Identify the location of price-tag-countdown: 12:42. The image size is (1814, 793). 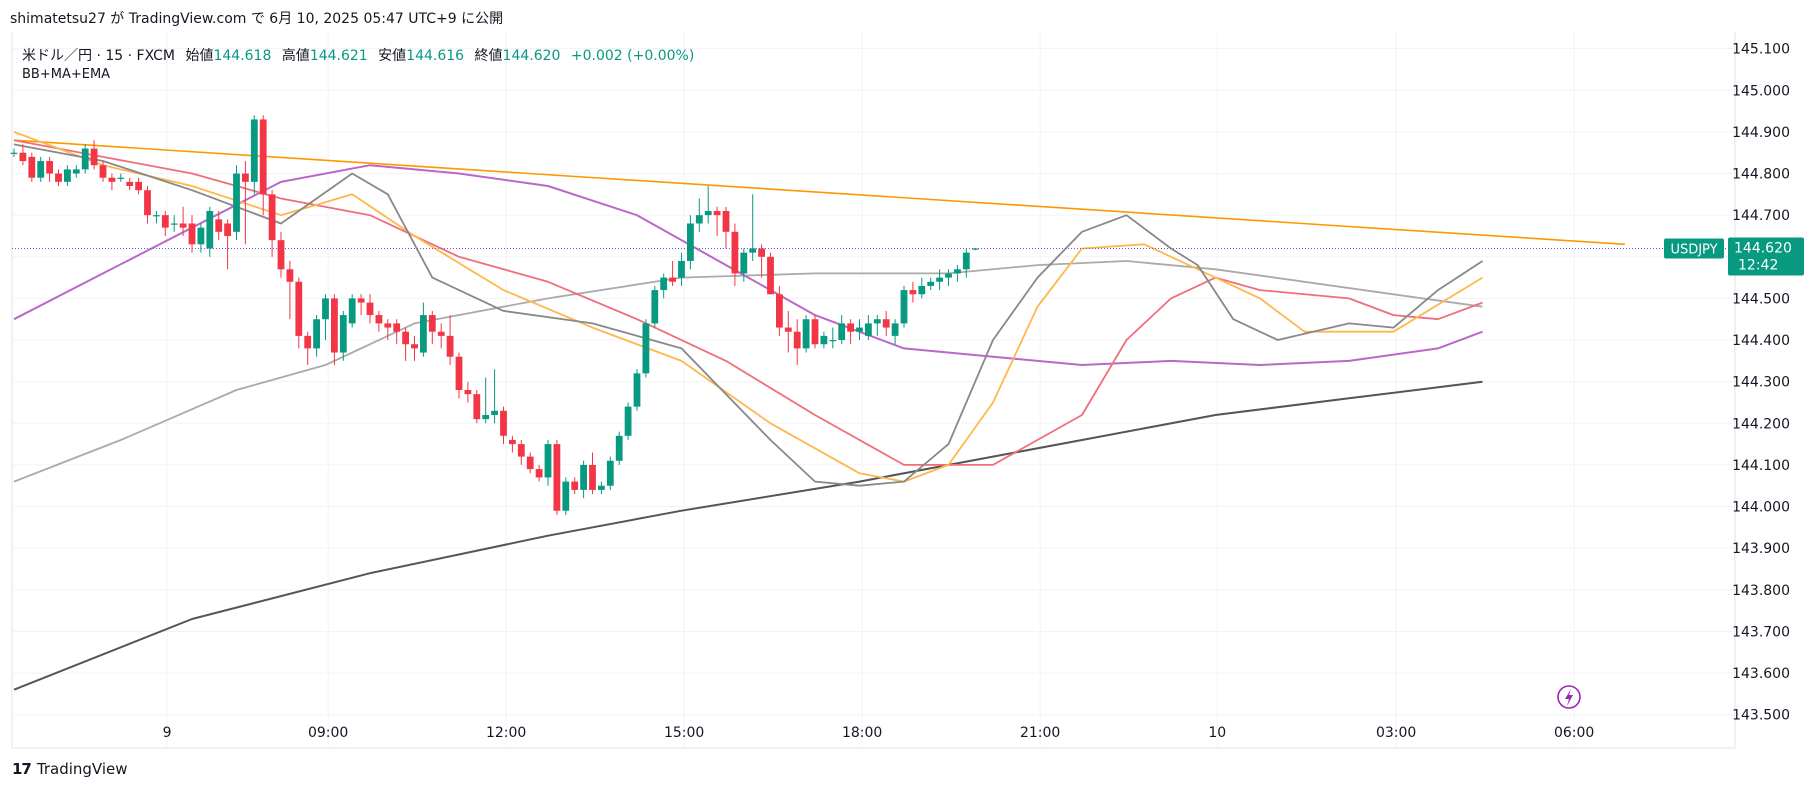
(1758, 265).